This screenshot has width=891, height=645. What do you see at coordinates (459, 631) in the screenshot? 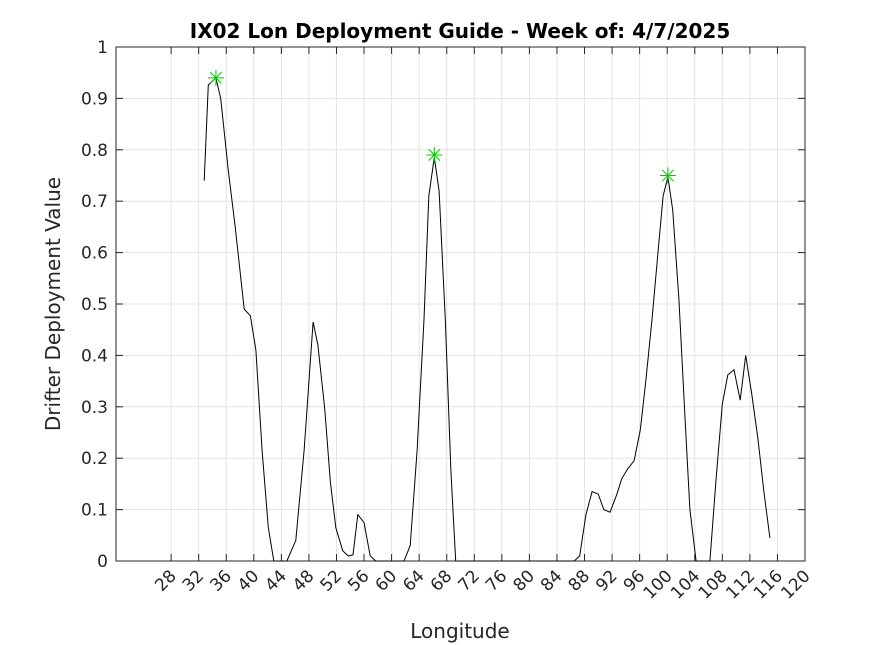
I see `x-axis-label: Longitude` at bounding box center [459, 631].